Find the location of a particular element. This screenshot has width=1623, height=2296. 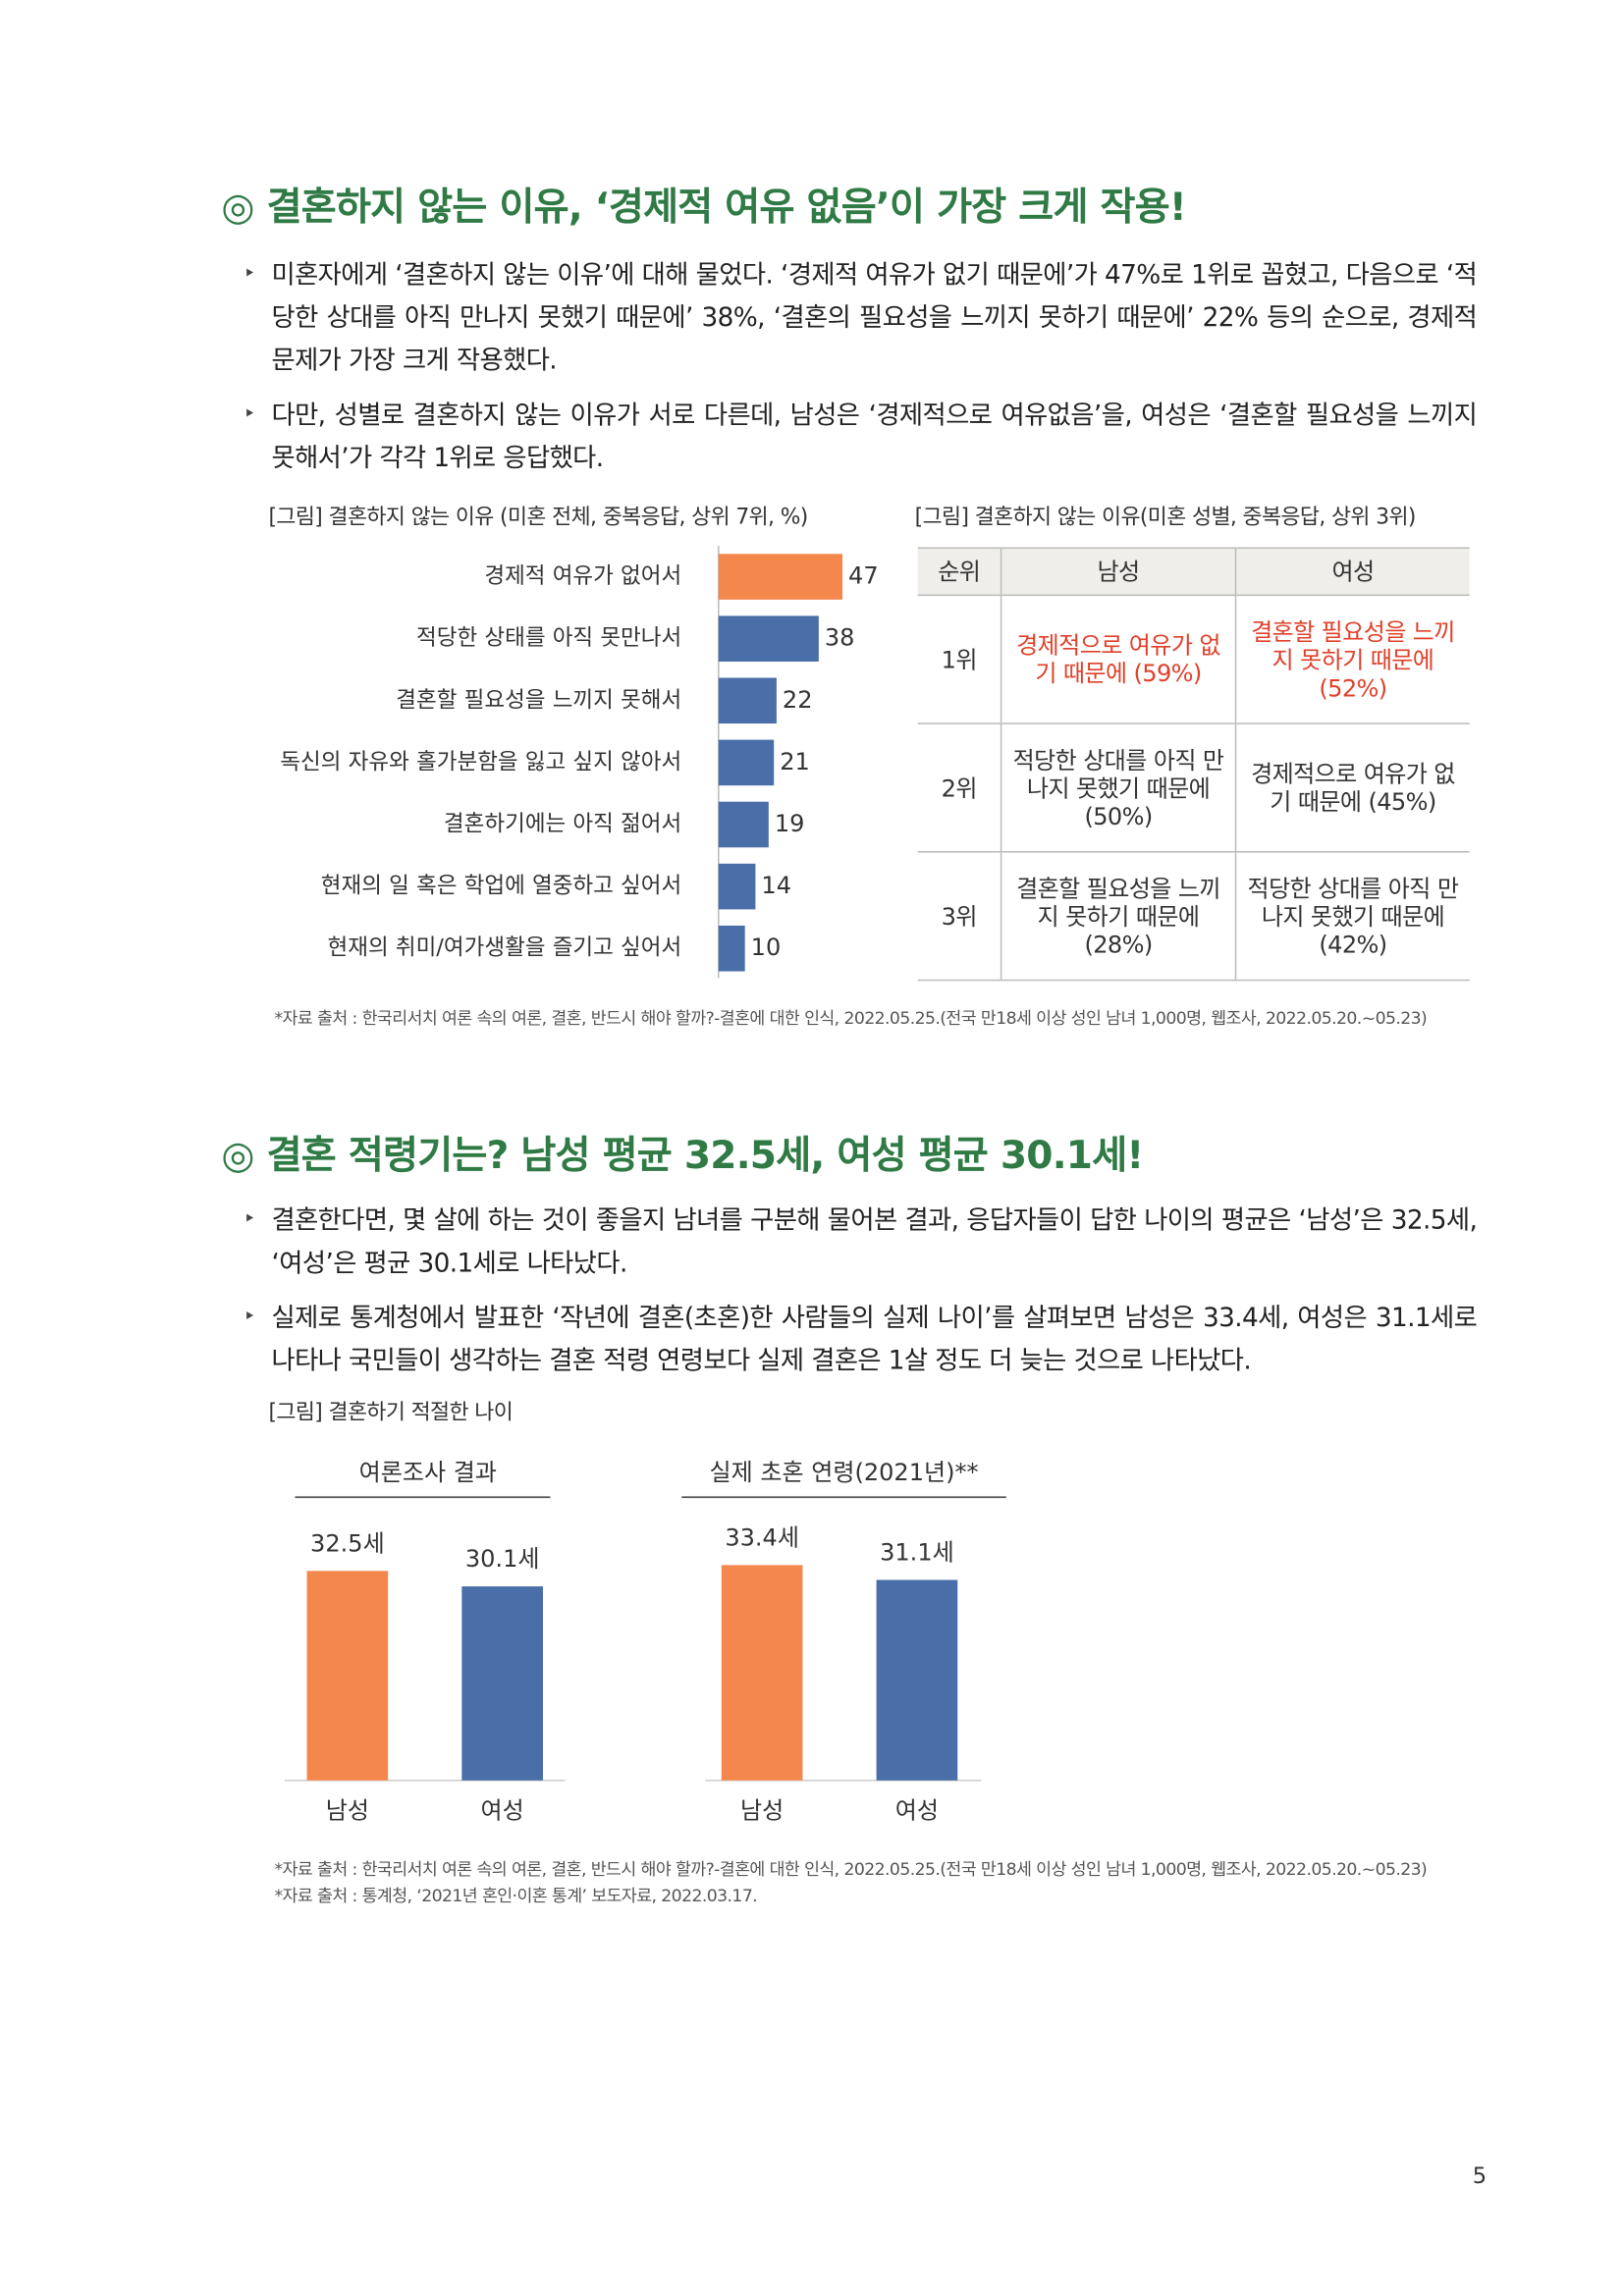

value-label: 47 is located at coordinates (863, 576).